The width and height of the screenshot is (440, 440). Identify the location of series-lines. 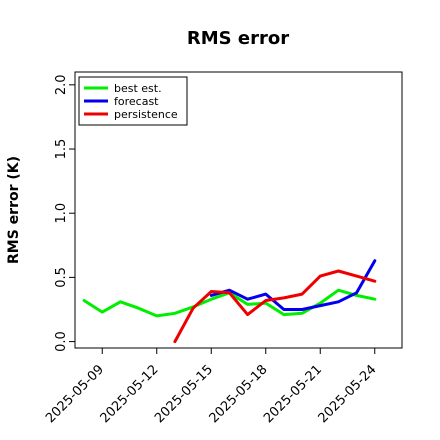
(229, 301).